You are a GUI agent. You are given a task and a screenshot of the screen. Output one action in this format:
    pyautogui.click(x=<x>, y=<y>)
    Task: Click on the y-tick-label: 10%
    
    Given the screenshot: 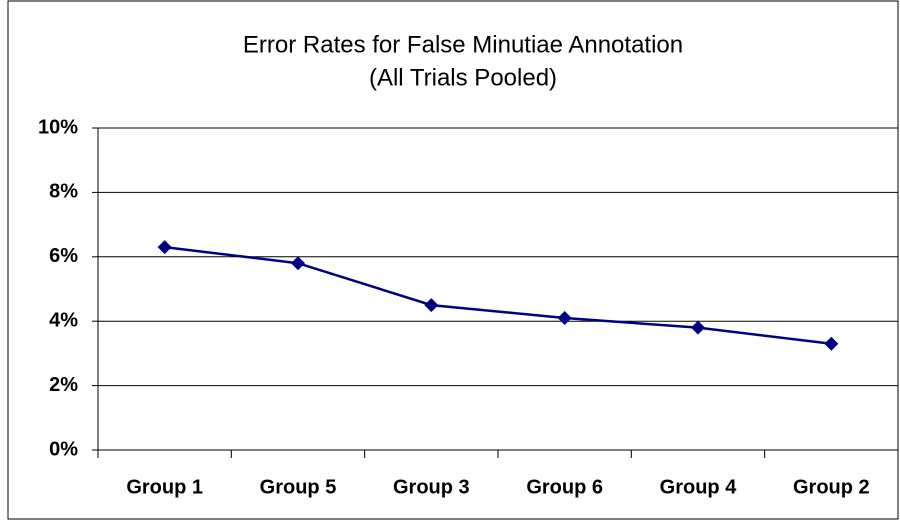 What is the action you would take?
    pyautogui.click(x=58, y=127)
    